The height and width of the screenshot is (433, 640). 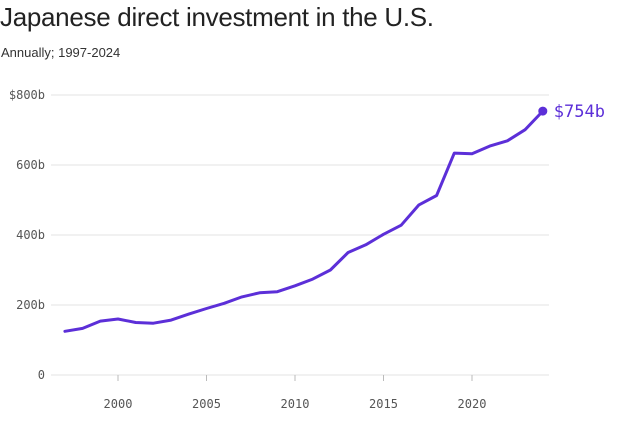 I want to click on y-axis-ticks: 0 200b 400b 600b $800b, so click(x=27, y=235).